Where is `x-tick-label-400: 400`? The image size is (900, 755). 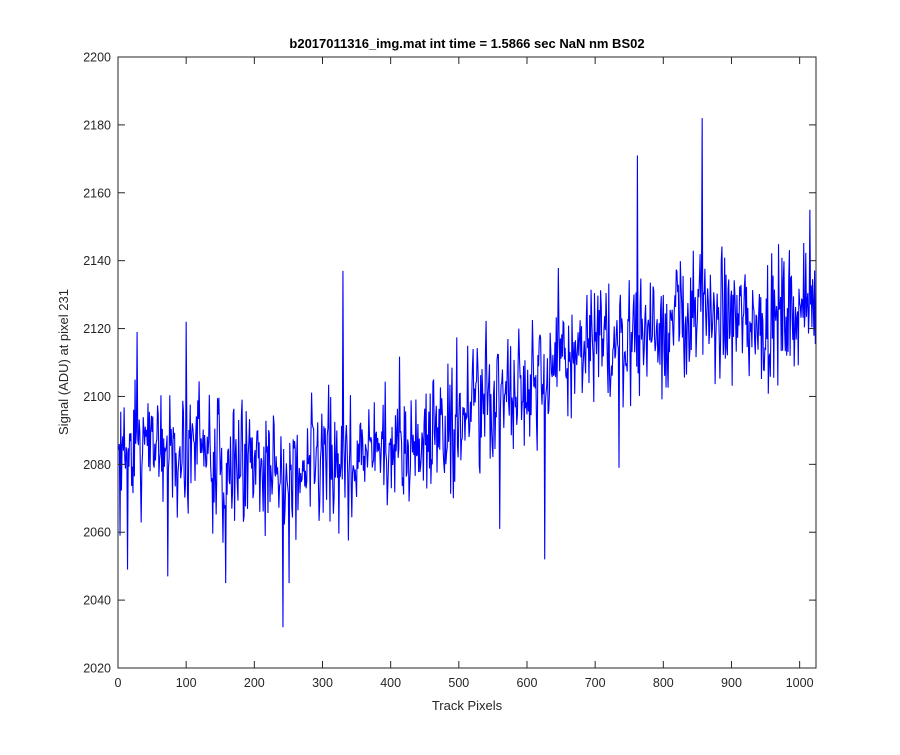 x-tick-label-400: 400 is located at coordinates (390, 683).